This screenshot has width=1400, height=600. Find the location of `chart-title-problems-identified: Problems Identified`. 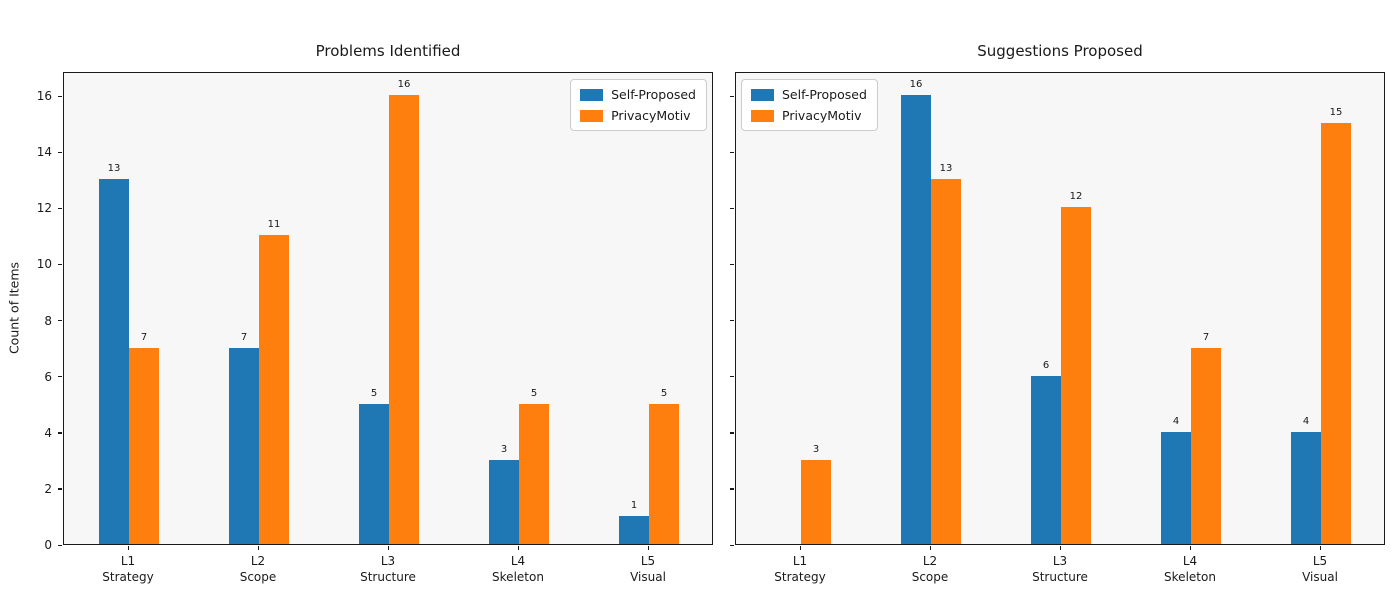

chart-title-problems-identified: Problems Identified is located at coordinates (388, 51).